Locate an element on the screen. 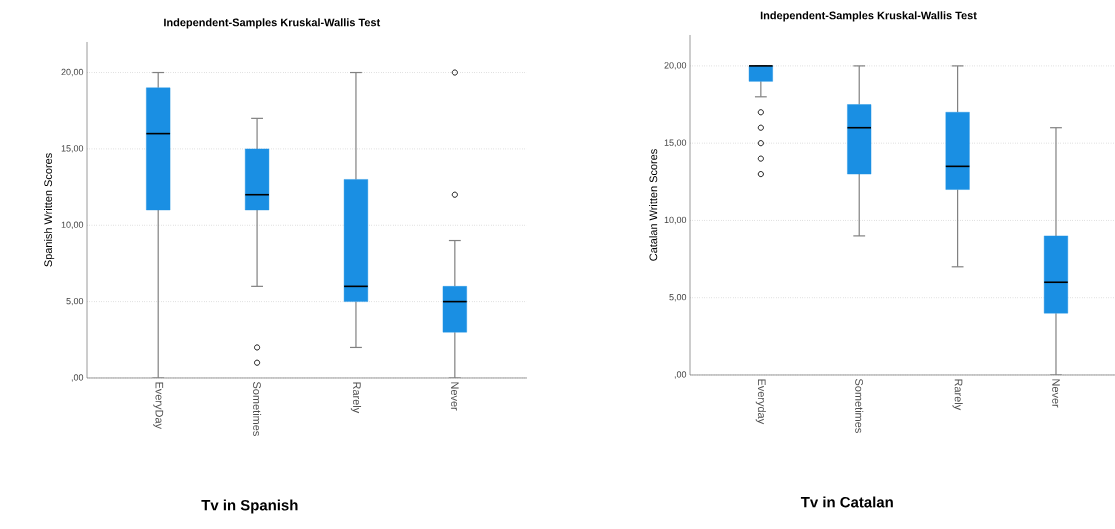 Image resolution: width=1115 pixels, height=529 pixels. y-axis-title: Catalan Written Scores is located at coordinates (653, 205).